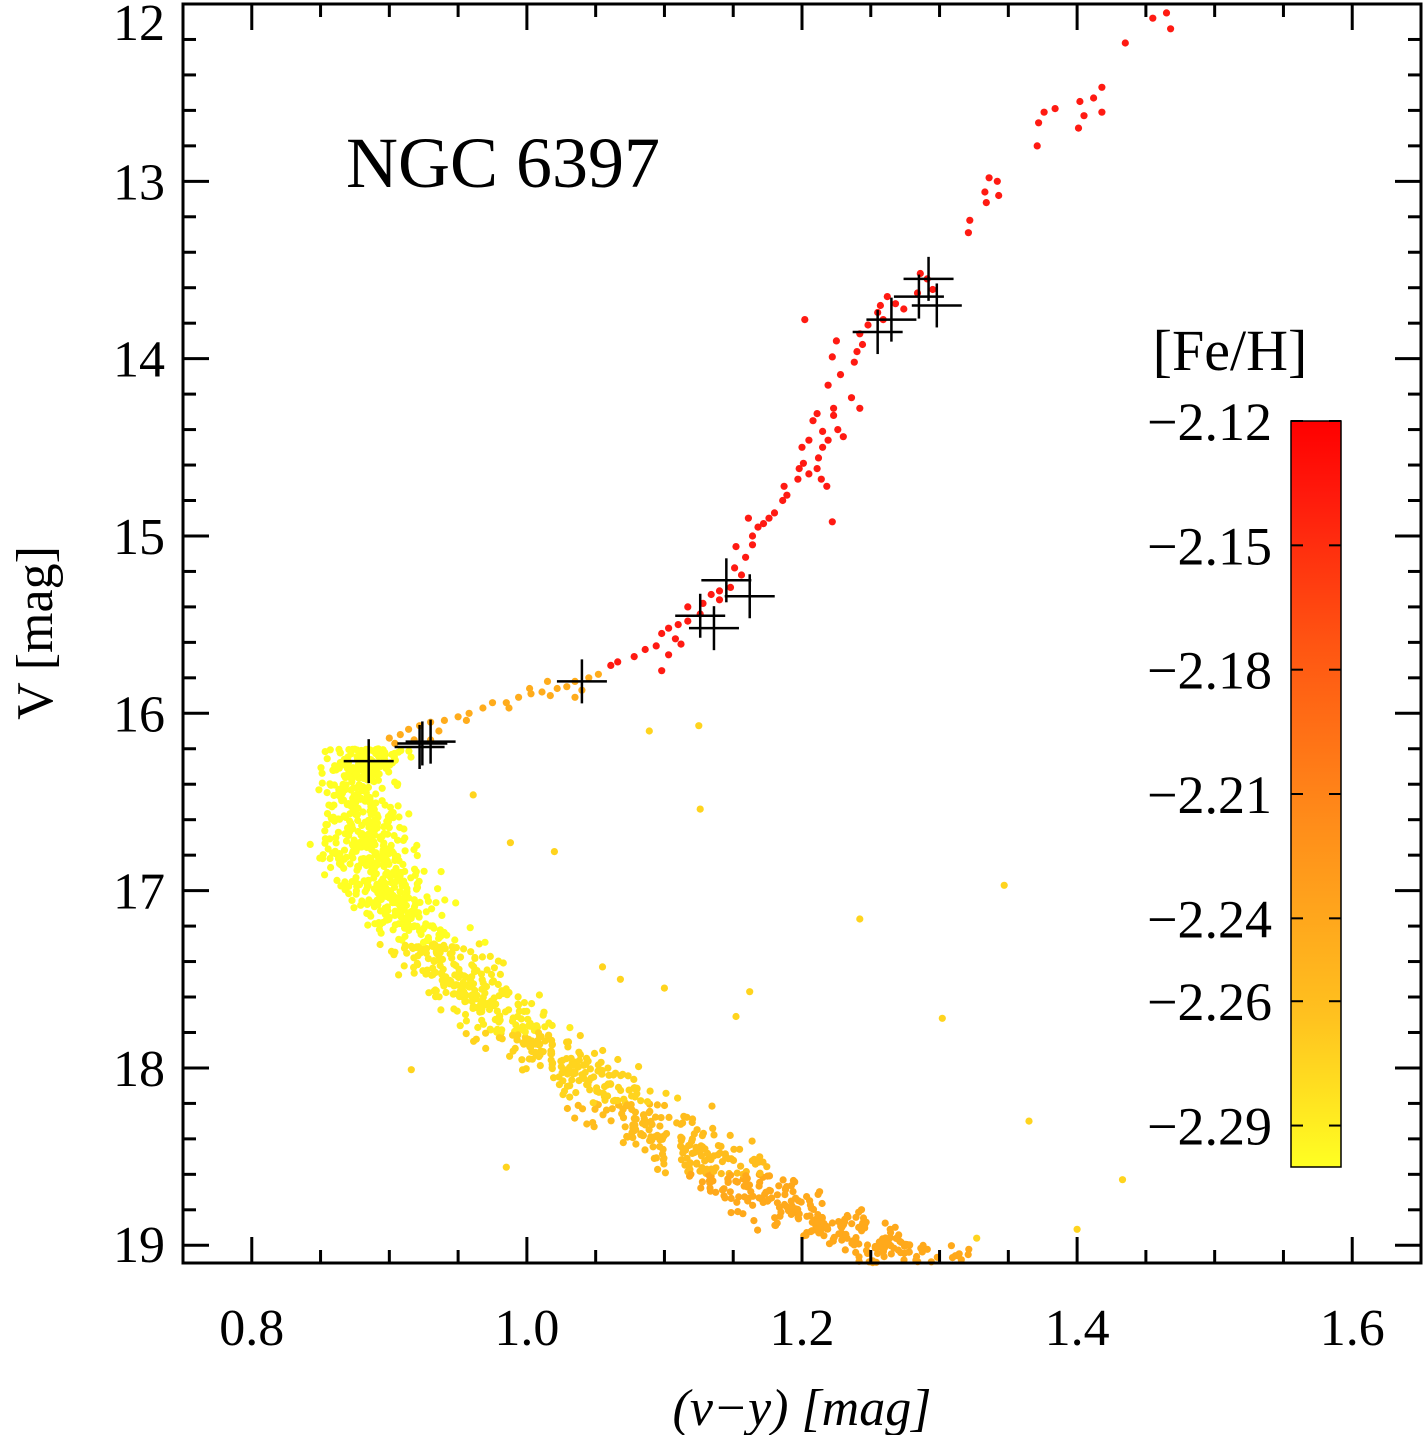 Image resolution: width=1425 pixels, height=1435 pixels. What do you see at coordinates (802, 1407) in the screenshot?
I see `x-axis-title: (v−y) [mag]` at bounding box center [802, 1407].